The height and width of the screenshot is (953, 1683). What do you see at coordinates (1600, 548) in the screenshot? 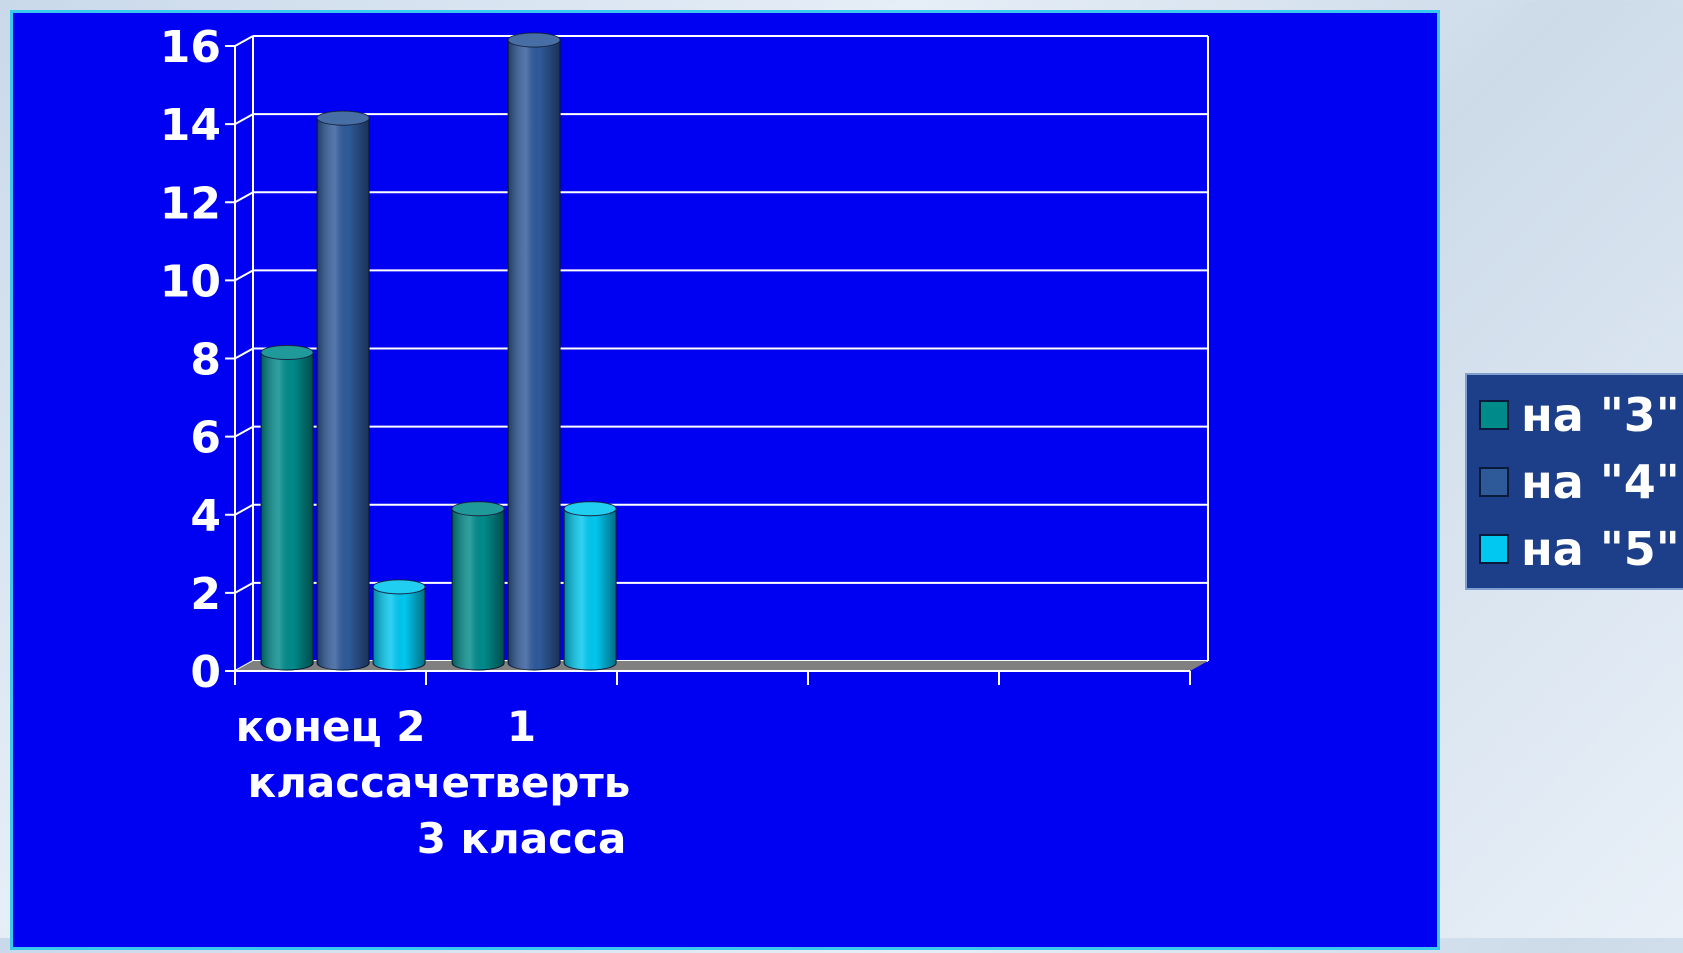
I see `legend-label-5: на "5"` at bounding box center [1600, 548].